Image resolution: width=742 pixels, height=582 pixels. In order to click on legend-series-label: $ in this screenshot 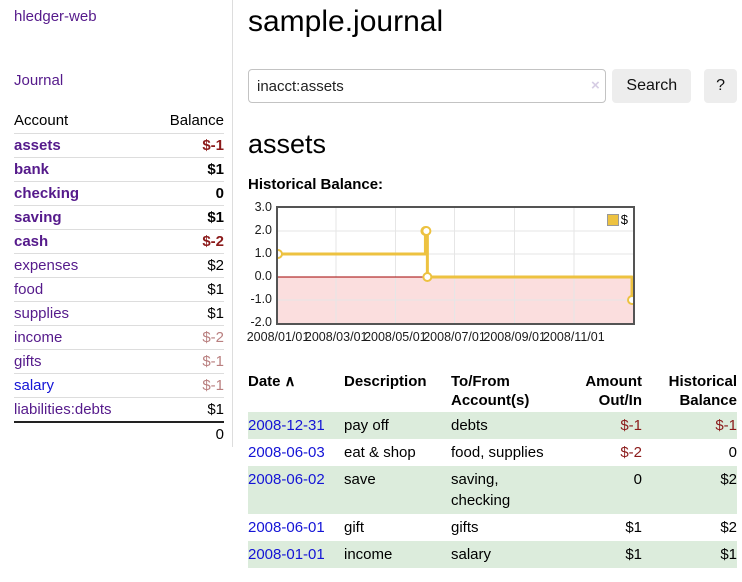, I will do `click(624, 219)`.